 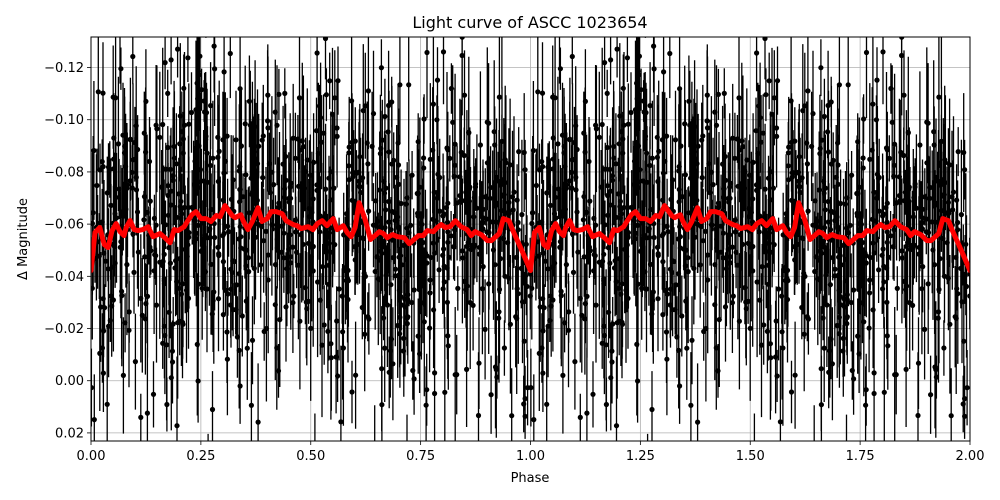 What do you see at coordinates (64, 120) in the screenshot?
I see `y-tick-label: −0.10` at bounding box center [64, 120].